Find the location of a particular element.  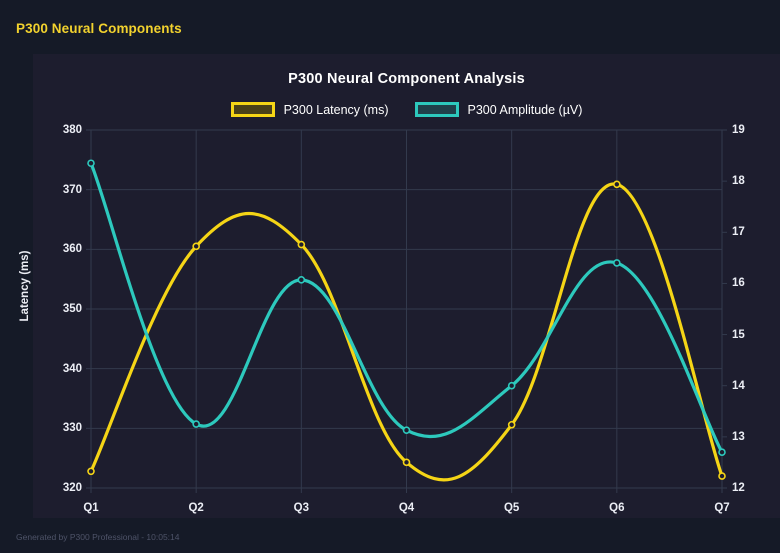

page-title: P300 Neural Components is located at coordinates (99, 28).